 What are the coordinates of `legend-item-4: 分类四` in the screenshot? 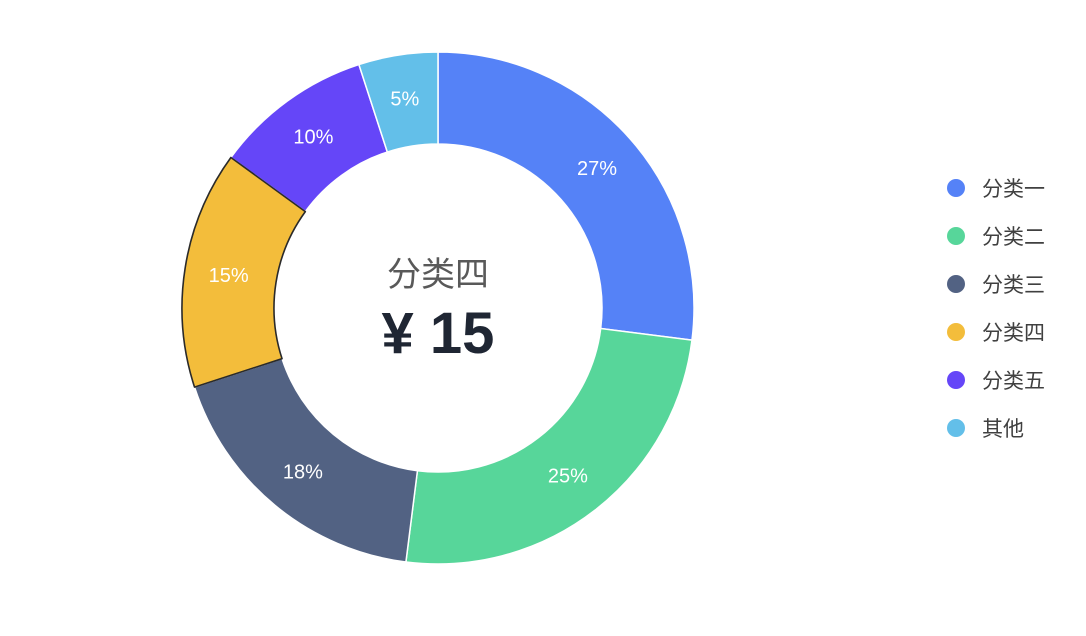 It's located at (996, 333).